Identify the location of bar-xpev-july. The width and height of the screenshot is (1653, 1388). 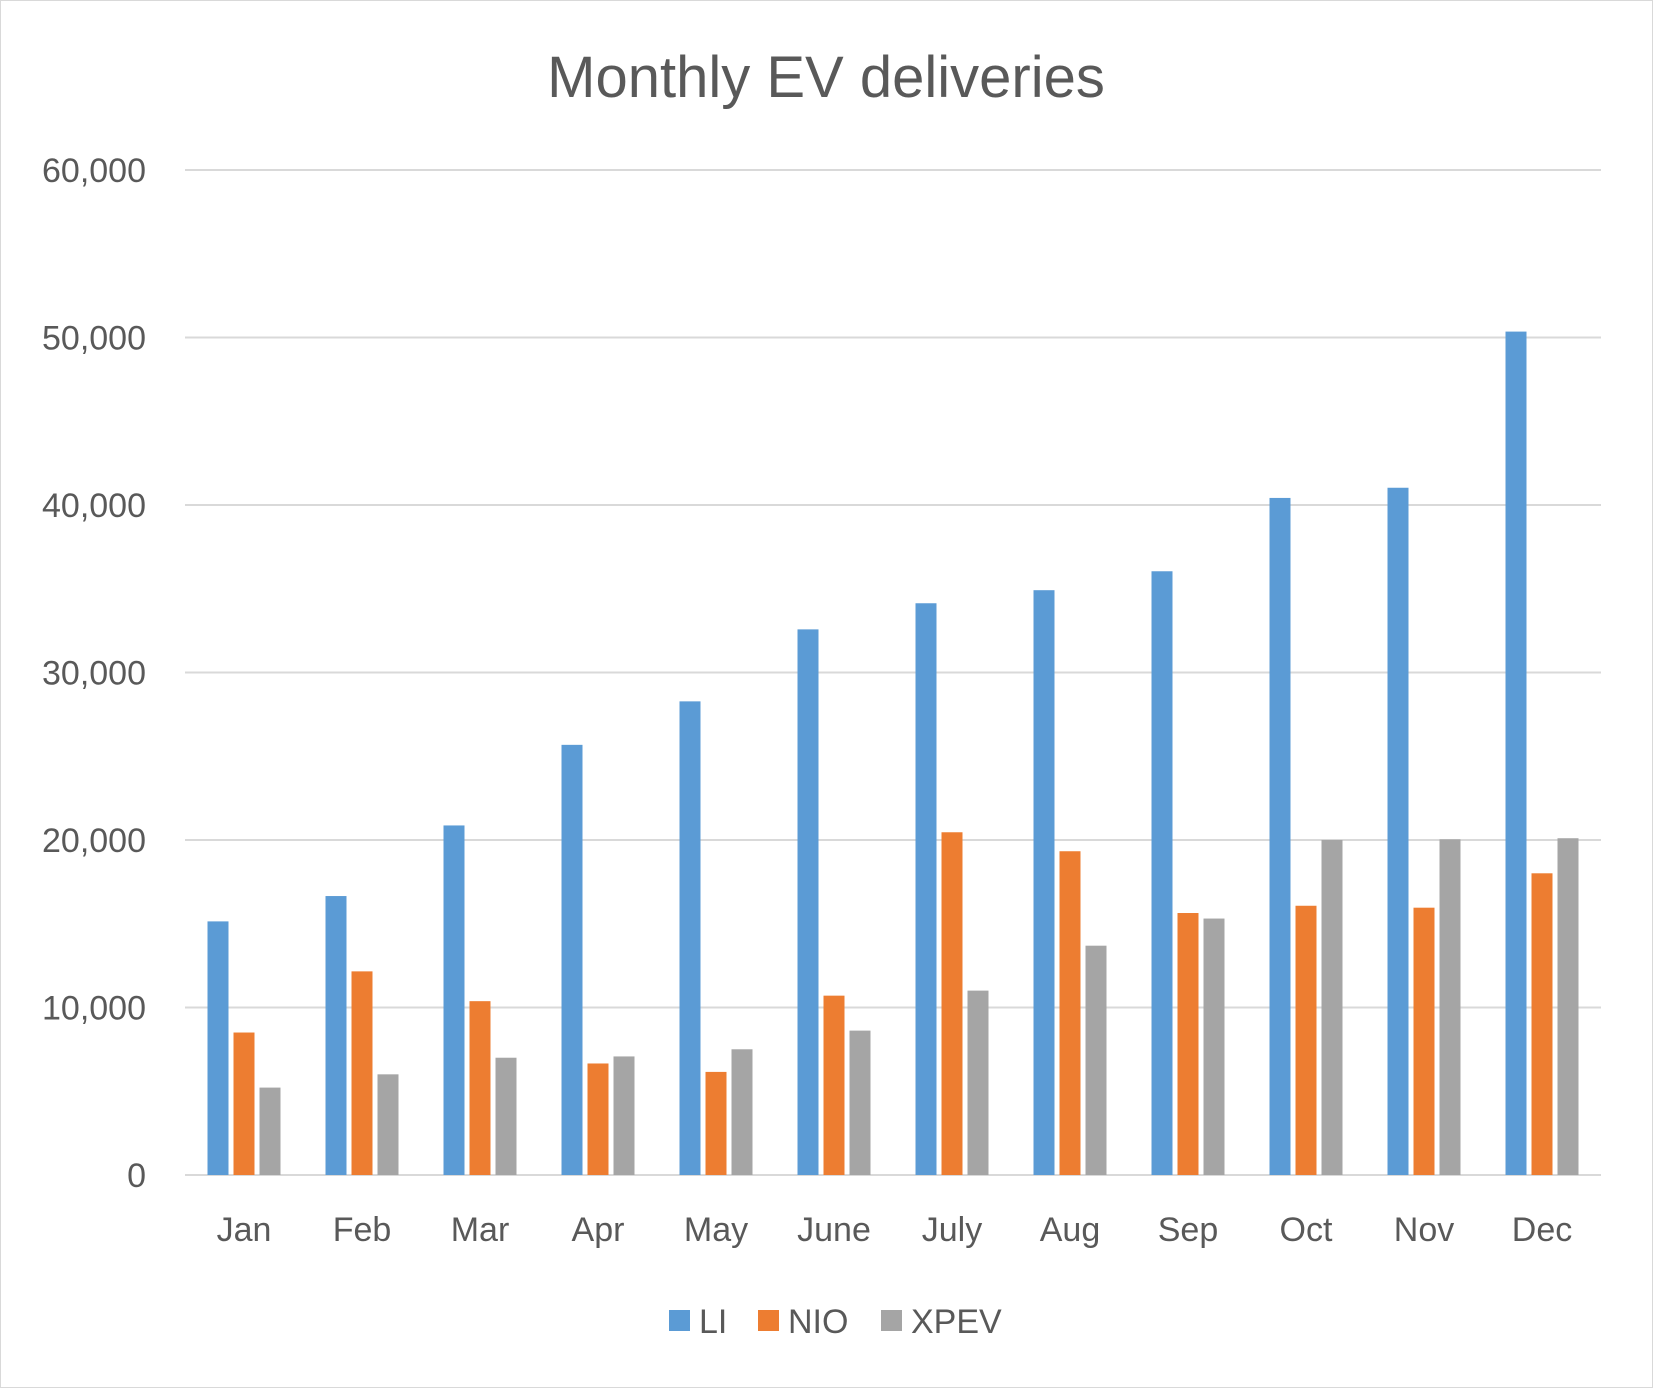
(978, 1082).